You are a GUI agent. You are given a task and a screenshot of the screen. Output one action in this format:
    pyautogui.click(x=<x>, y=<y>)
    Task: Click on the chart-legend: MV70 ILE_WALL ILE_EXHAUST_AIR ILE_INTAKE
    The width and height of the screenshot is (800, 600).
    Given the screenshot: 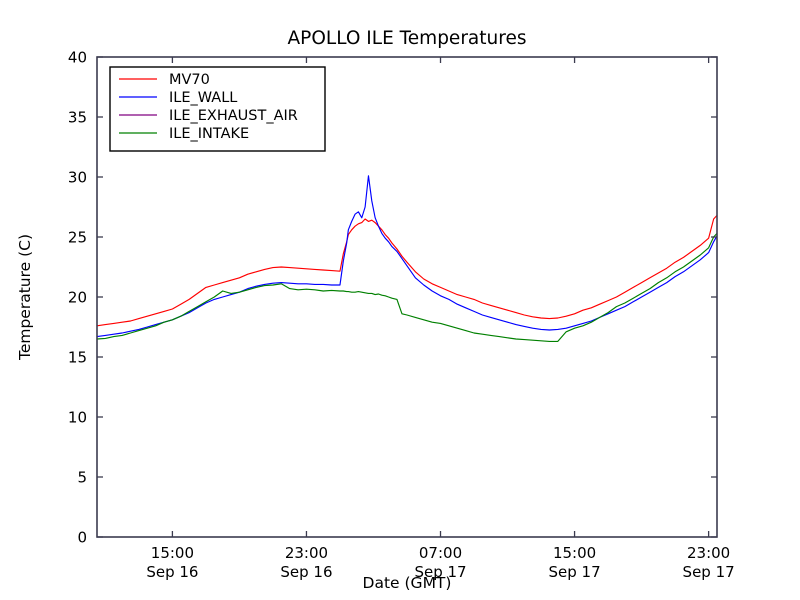 What is the action you would take?
    pyautogui.click(x=217, y=109)
    